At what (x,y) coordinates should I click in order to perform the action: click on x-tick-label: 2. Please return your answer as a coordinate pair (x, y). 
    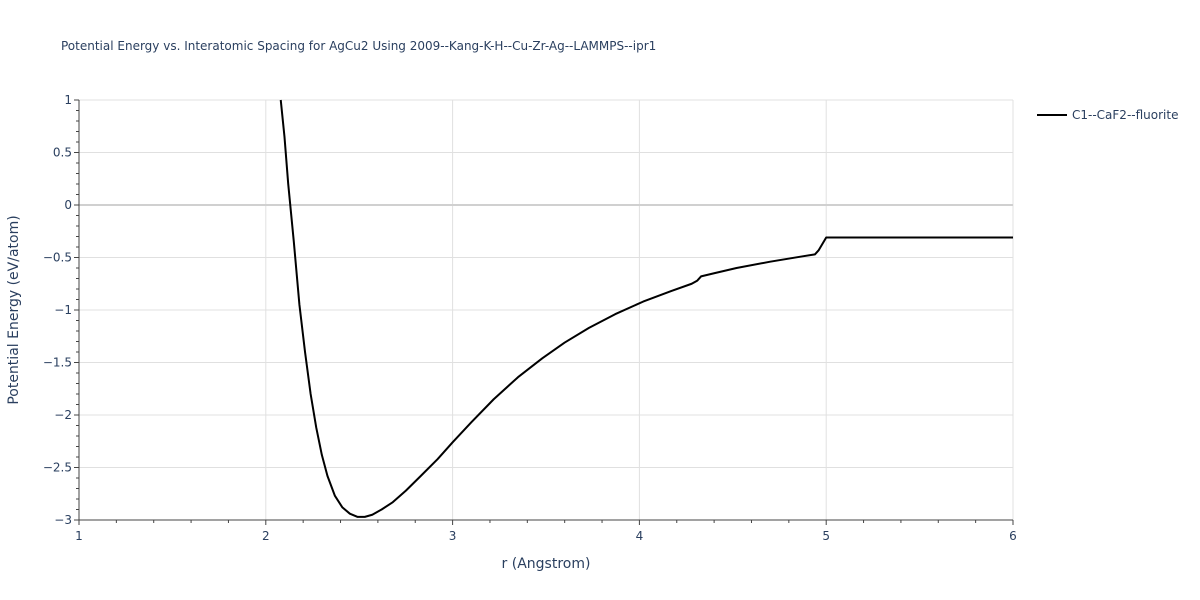
    Looking at the image, I should click on (266, 536).